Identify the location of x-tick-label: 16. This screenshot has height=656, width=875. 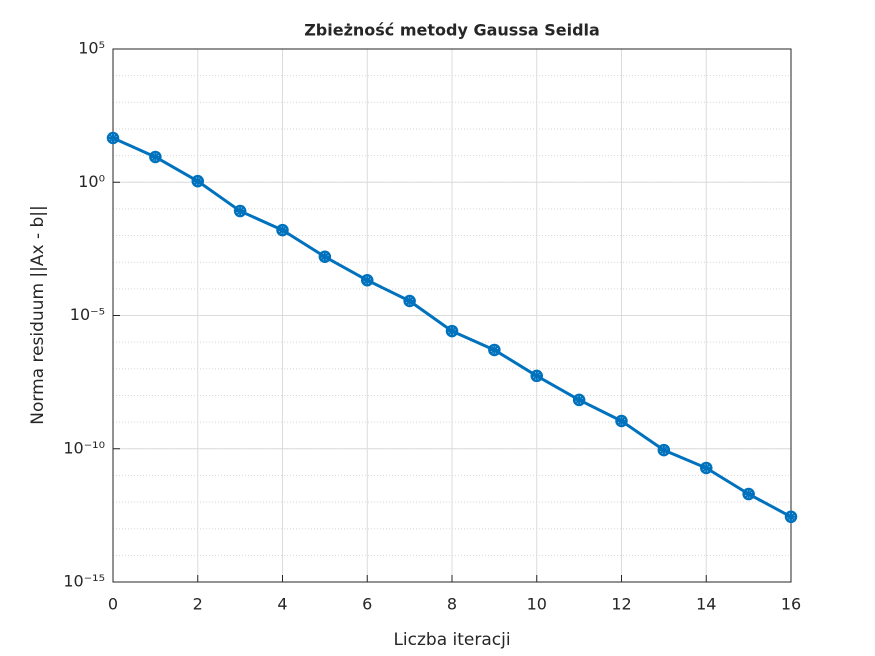
(791, 604).